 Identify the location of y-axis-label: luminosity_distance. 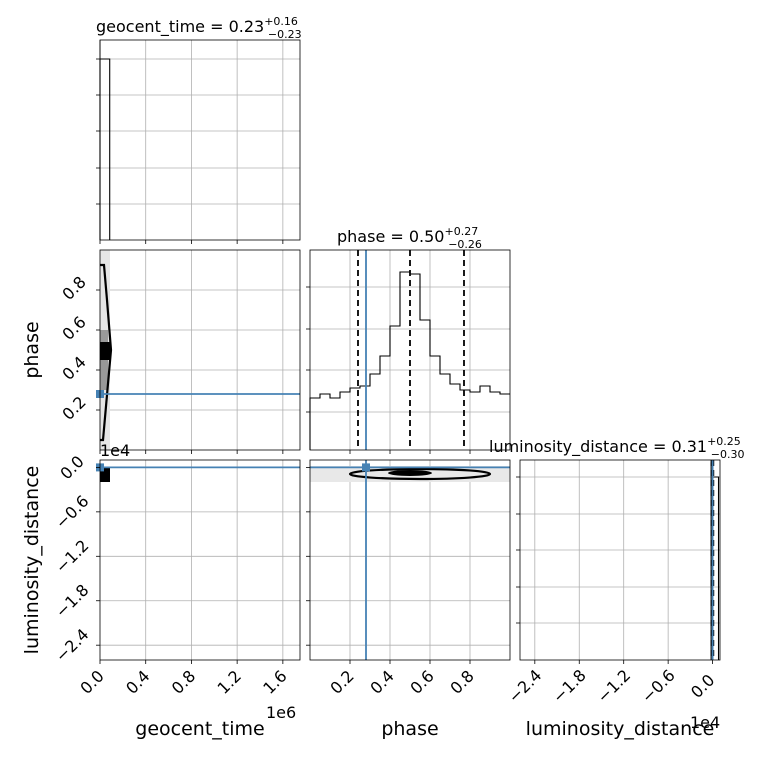
(32, 560).